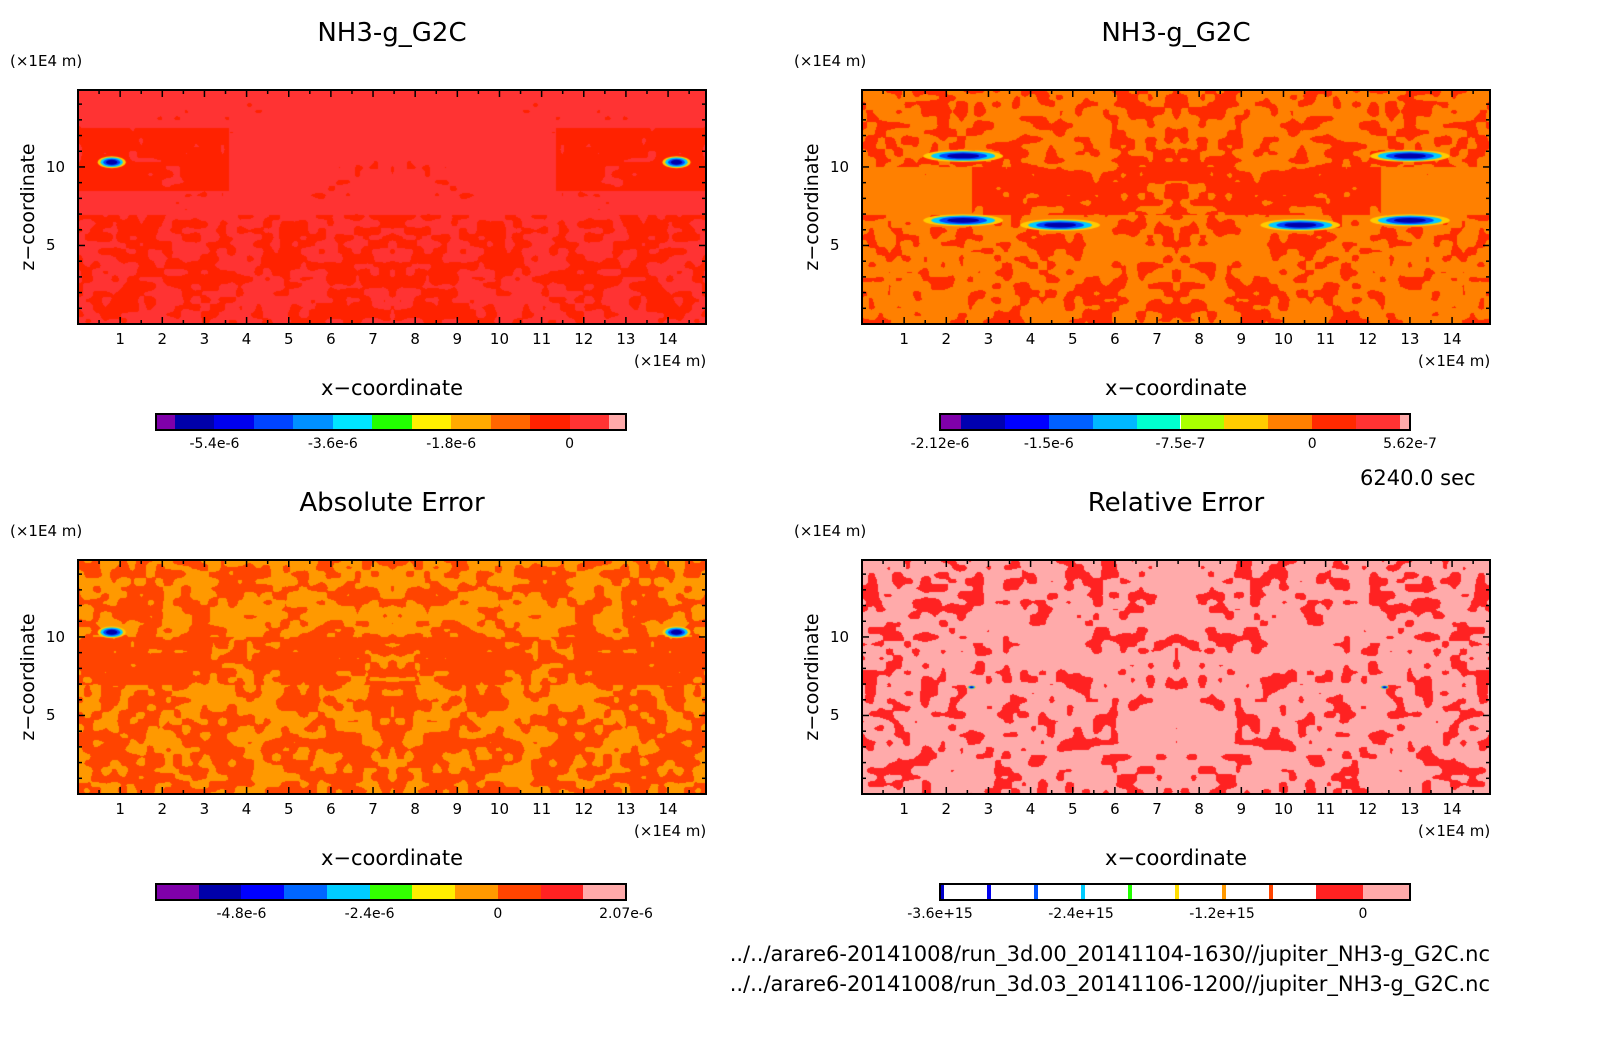 This screenshot has height=1054, width=1604. What do you see at coordinates (1048, 444) in the screenshot?
I see `colorbar-tick-label: -1.5e-6` at bounding box center [1048, 444].